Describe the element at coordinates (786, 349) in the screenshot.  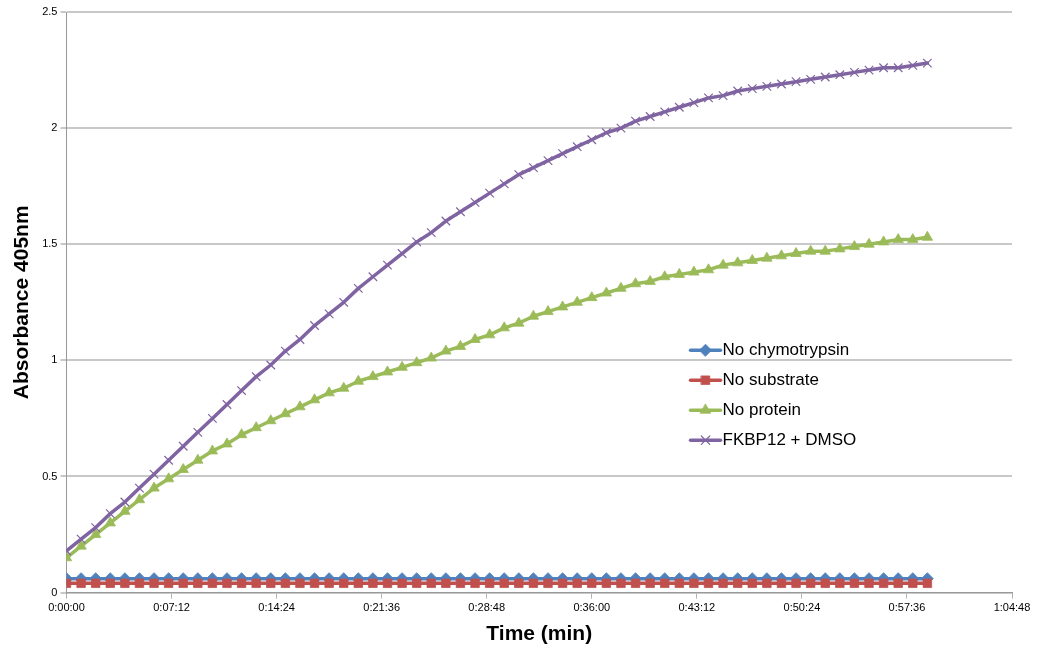
I see `legend-label: No chymotrypsin` at that location.